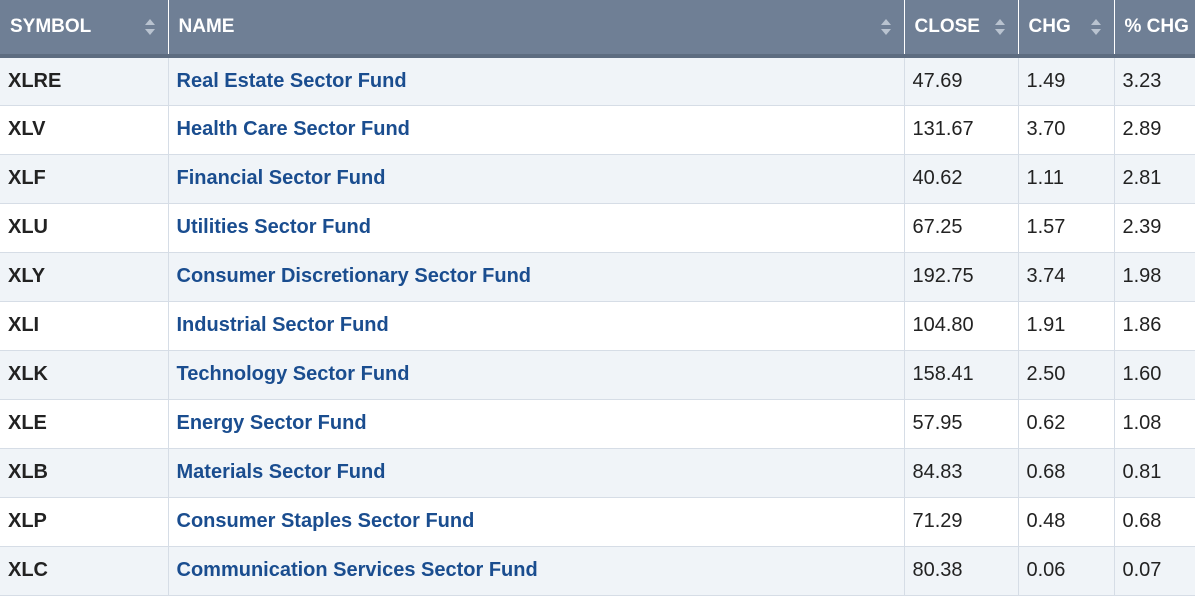 The image size is (1195, 604). I want to click on pct-chg-cell: 0.07, so click(1154, 571).